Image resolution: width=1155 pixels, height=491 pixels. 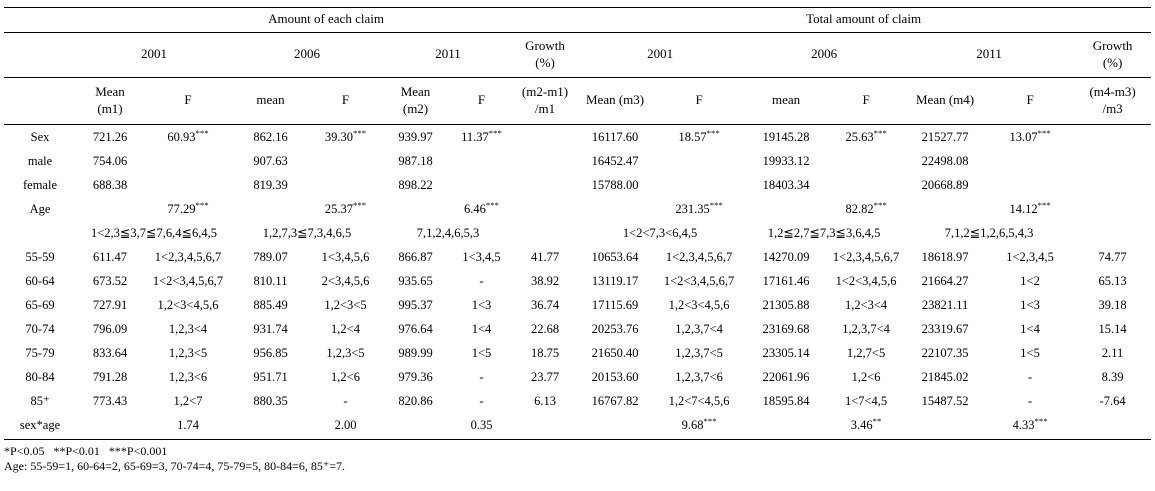 I want to click on row-label: 75-79, so click(x=40, y=352).